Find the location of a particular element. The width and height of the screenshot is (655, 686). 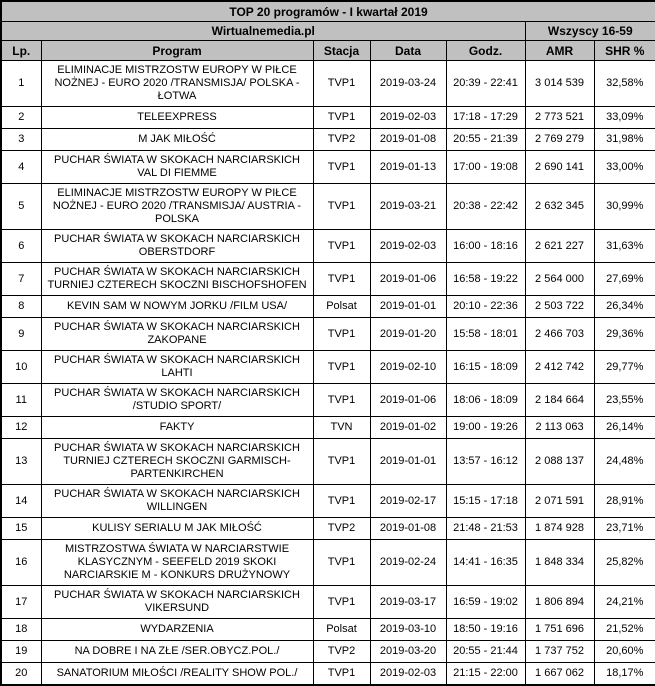

cell-lp: 8 is located at coordinates (21, 306).